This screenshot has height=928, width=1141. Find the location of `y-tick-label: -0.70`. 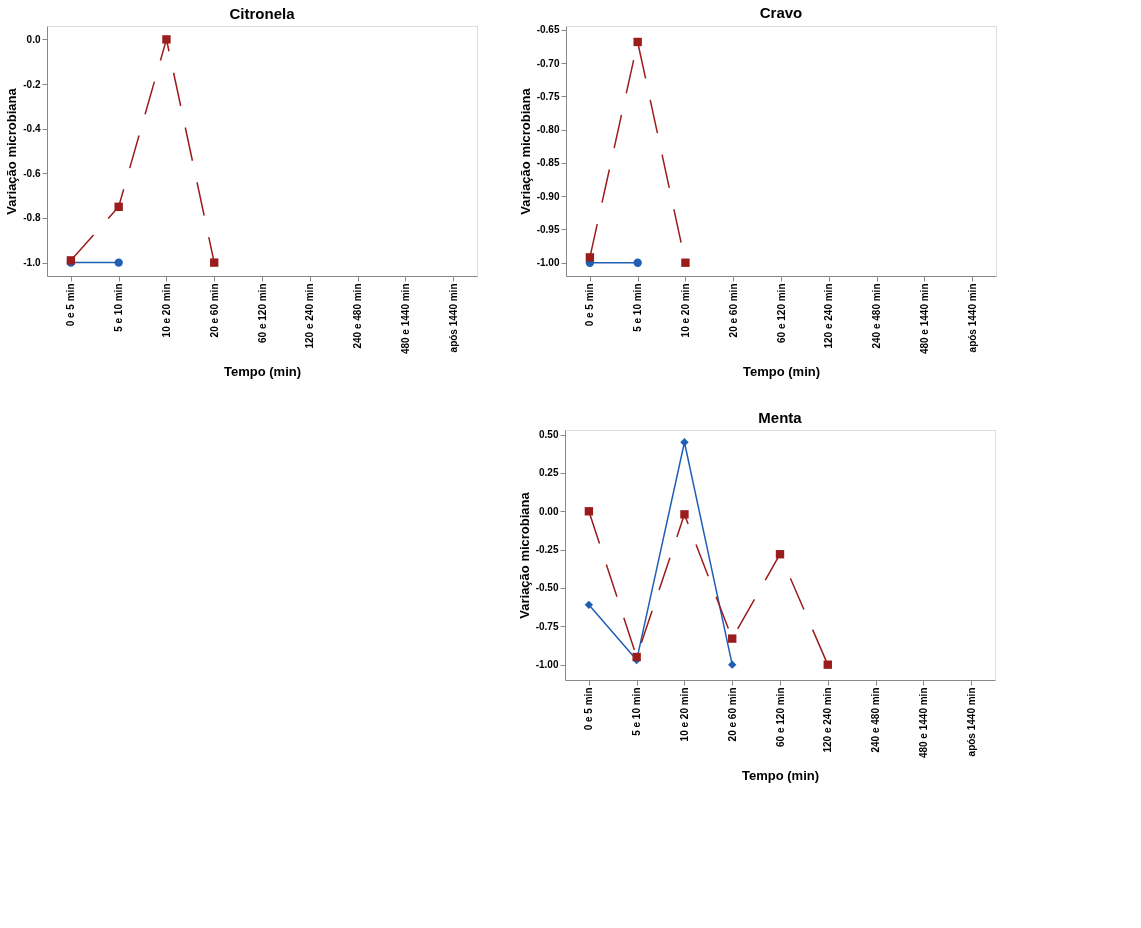

y-tick-label: -0.70 is located at coordinates (548, 63).